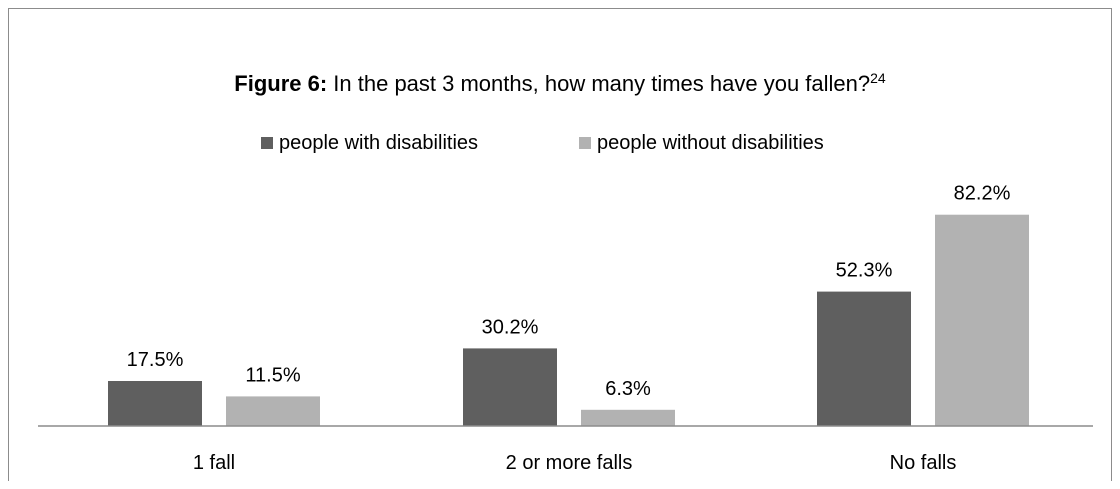 Image resolution: width=1120 pixels, height=489 pixels. What do you see at coordinates (280, 83) in the screenshot?
I see `chart-title-prefix: Figure 6:` at bounding box center [280, 83].